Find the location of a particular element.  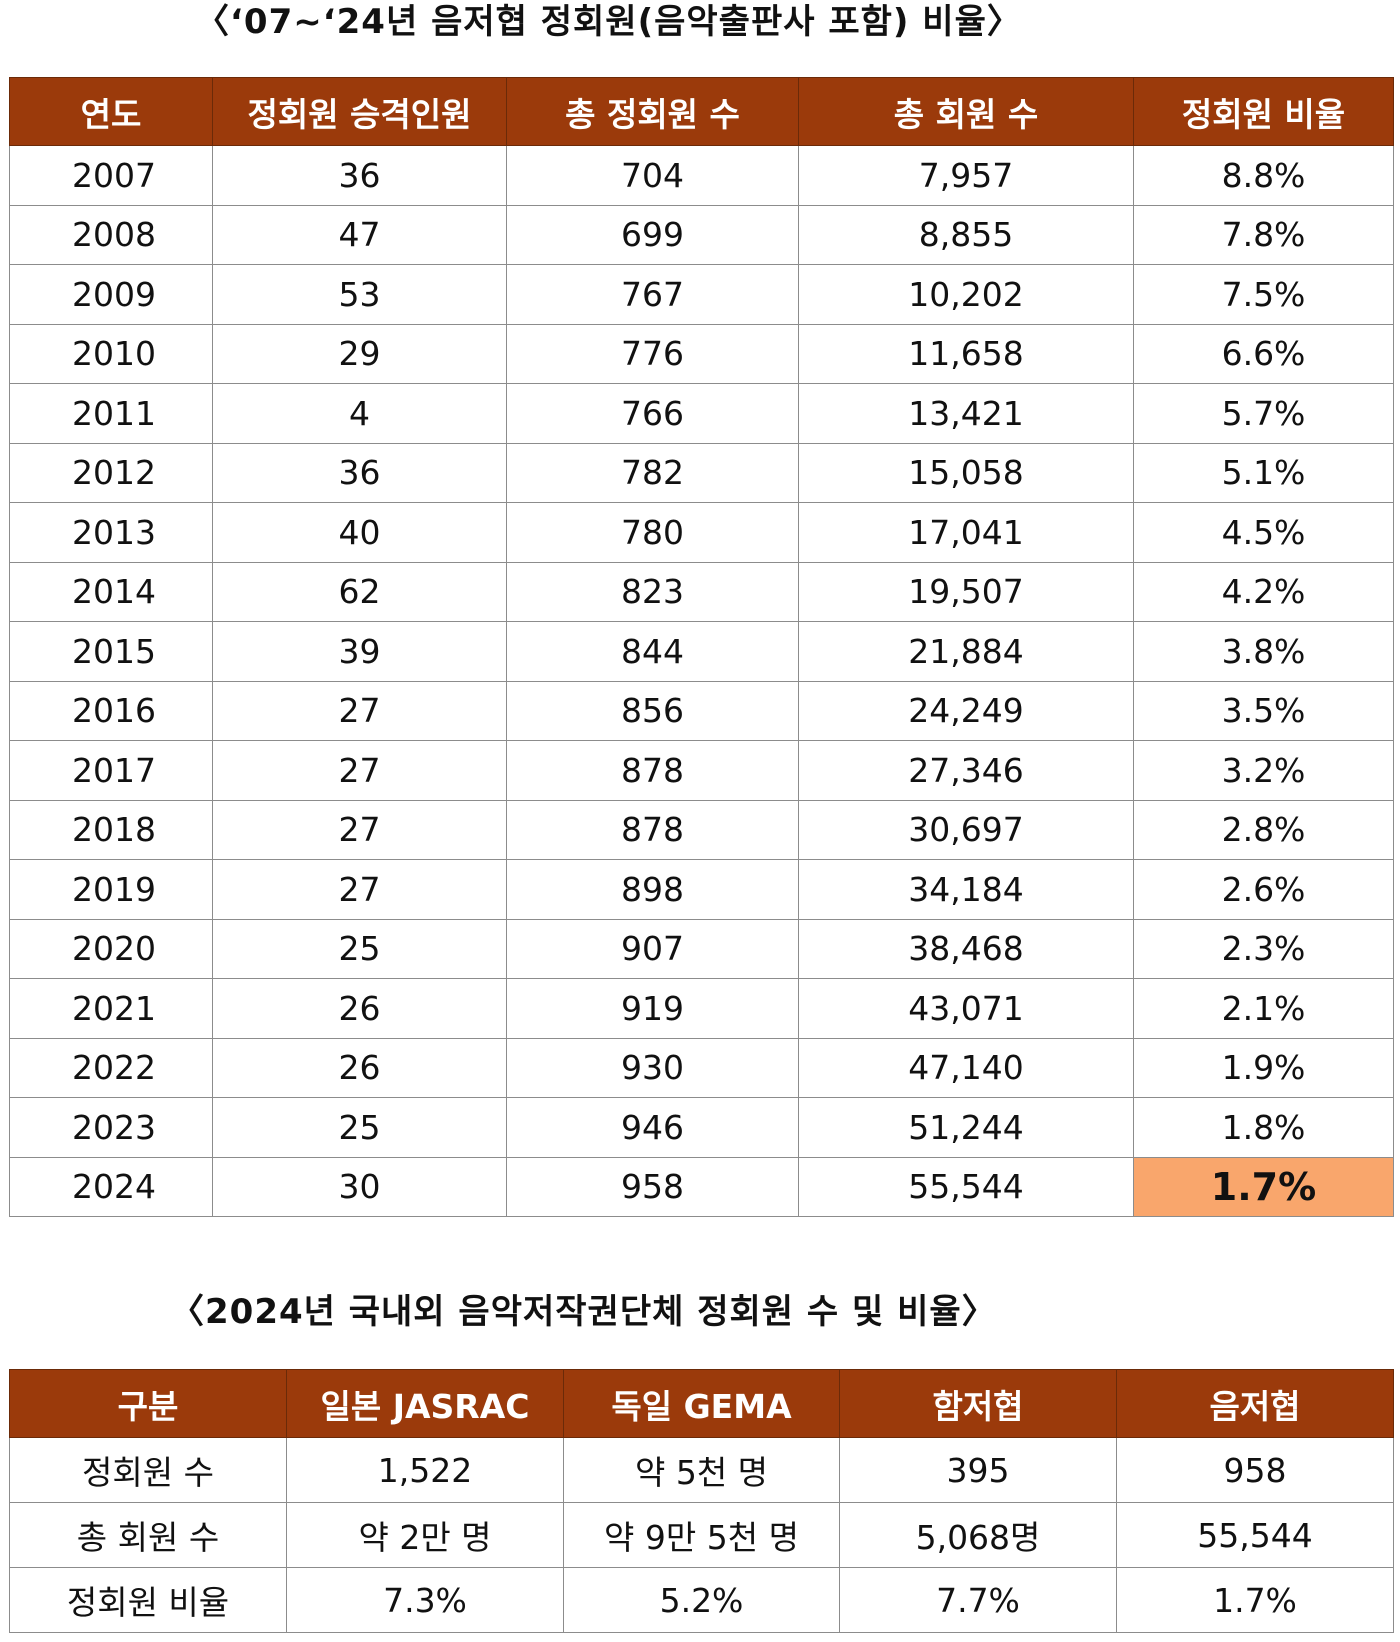

table-row: 2024 30 958 55,544 1.7% is located at coordinates (701, 1186).